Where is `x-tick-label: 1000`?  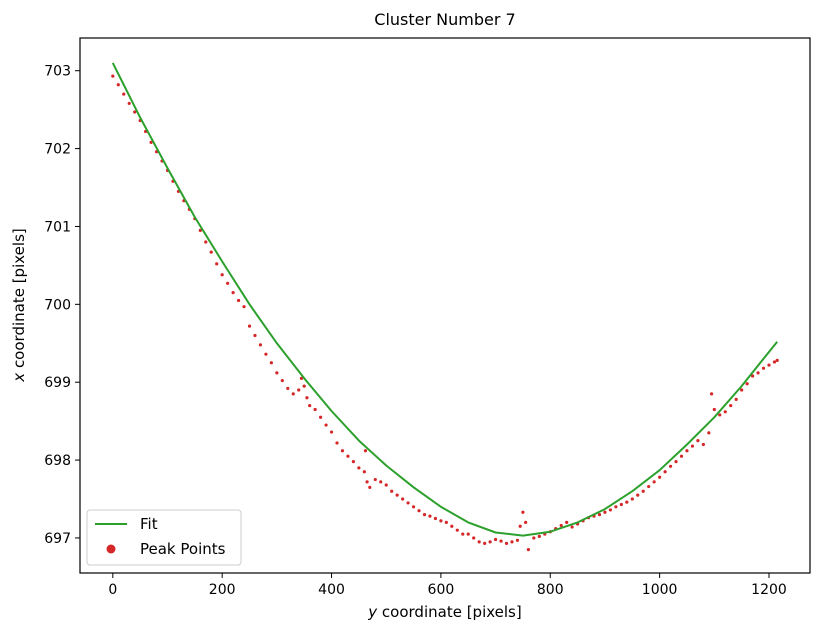 x-tick-label: 1000 is located at coordinates (660, 590).